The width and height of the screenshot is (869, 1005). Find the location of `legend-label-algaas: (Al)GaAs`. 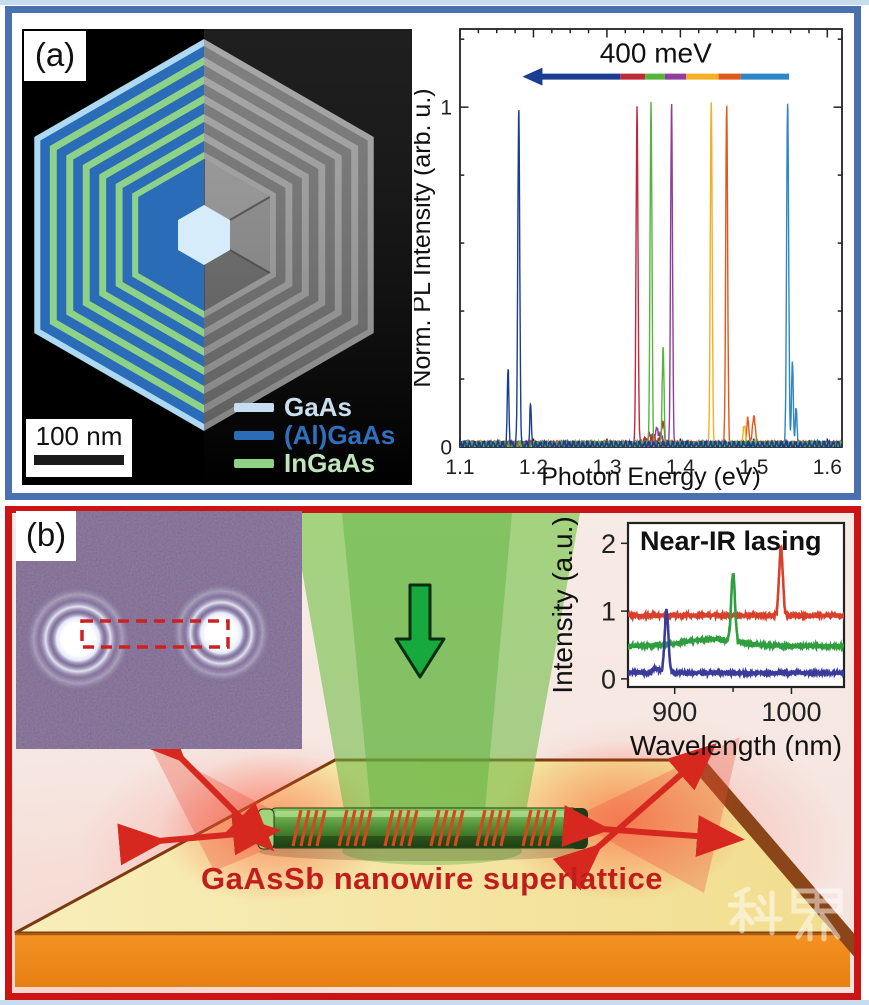

legend-label-algaas: (Al)GaAs is located at coordinates (340, 435).